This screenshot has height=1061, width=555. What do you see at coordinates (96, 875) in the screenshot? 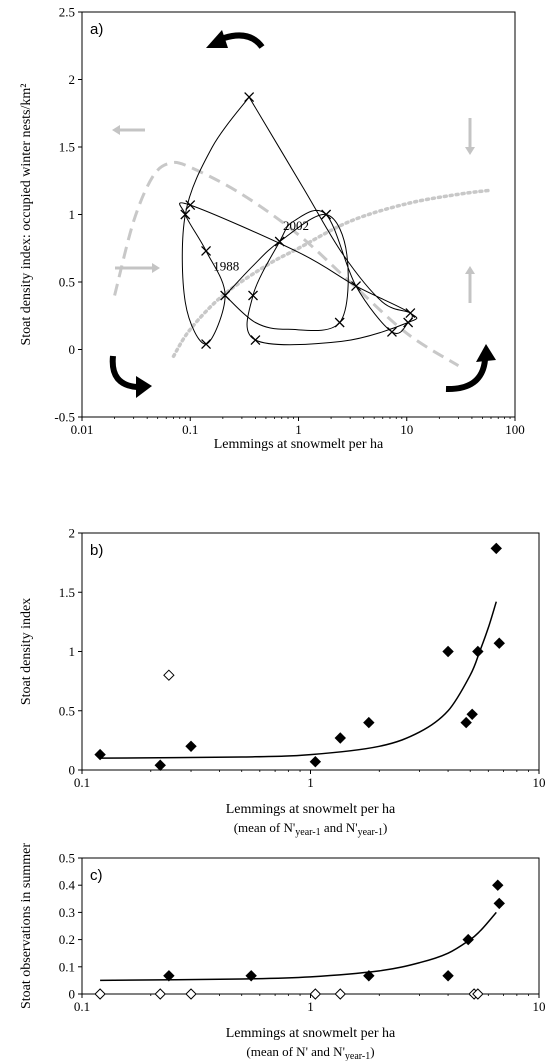
I see `panel-label: c)` at bounding box center [96, 875].